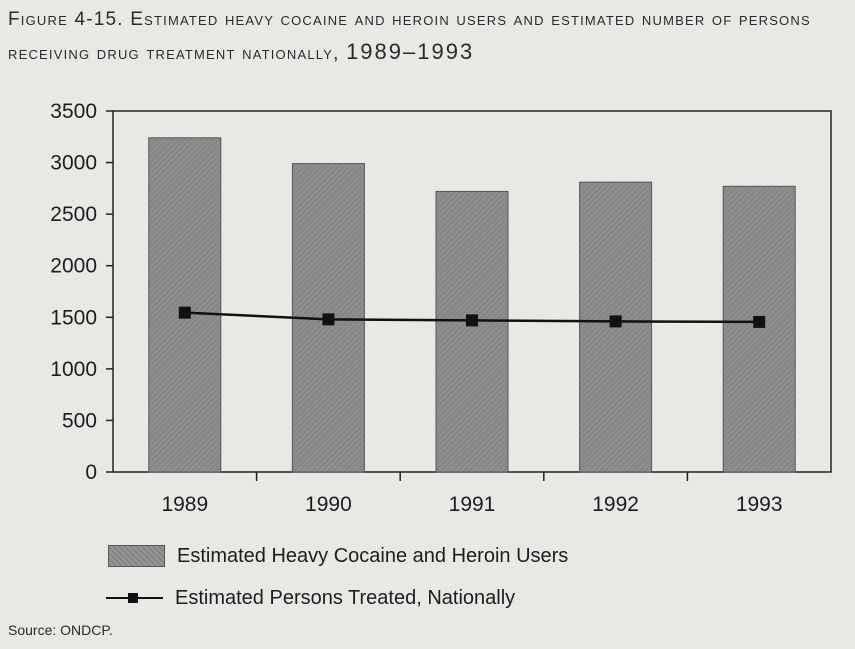  What do you see at coordinates (615, 504) in the screenshot?
I see `x-tick-label: 1992` at bounding box center [615, 504].